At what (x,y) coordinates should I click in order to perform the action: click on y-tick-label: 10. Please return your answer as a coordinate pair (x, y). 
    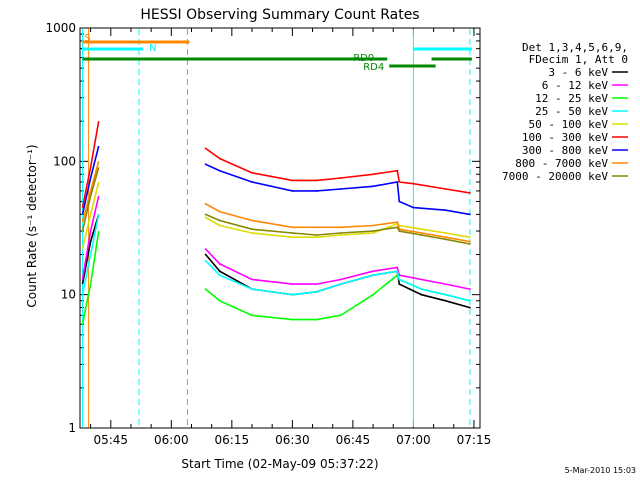
    Looking at the image, I should click on (68, 295).